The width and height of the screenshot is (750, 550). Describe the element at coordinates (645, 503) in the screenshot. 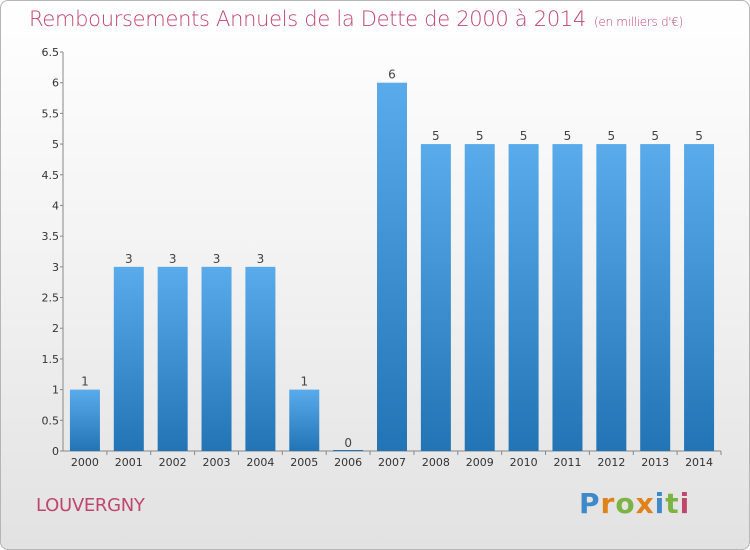

I see `logo-letter: x` at that location.